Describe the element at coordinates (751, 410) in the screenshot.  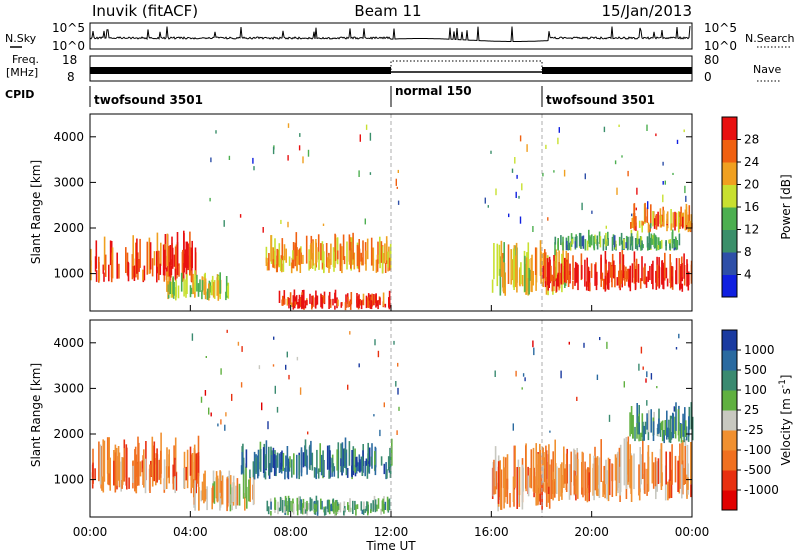
I see `colorbar-tick-label: 25` at that location.